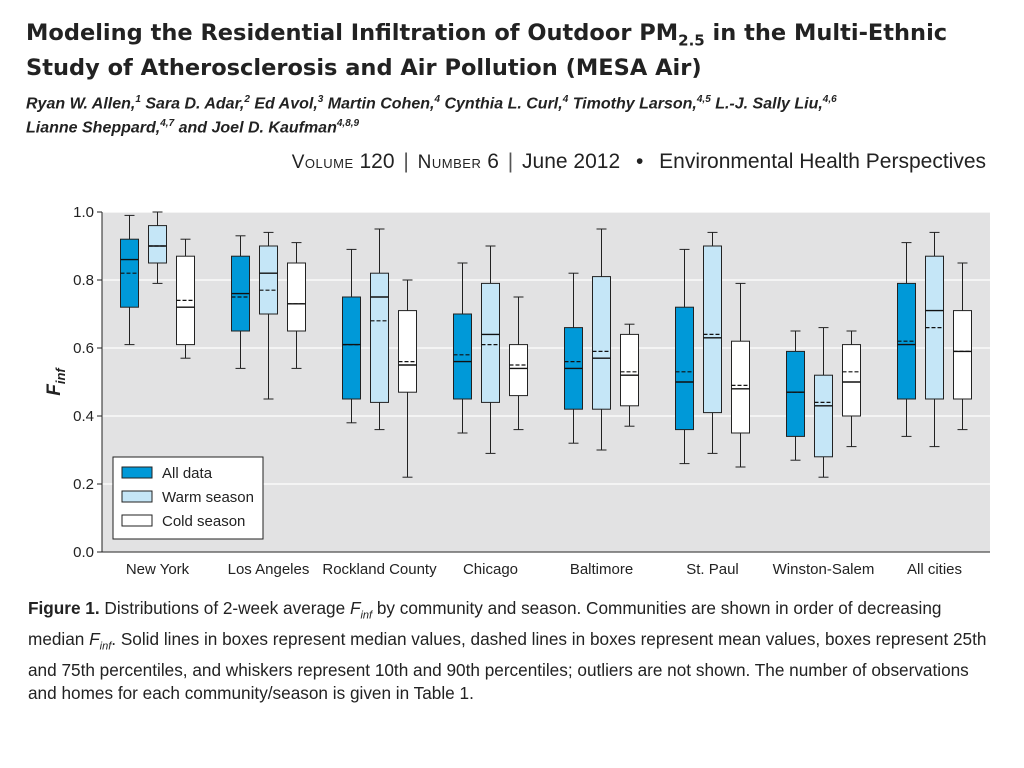 This screenshot has height=768, width=1024. Describe the element at coordinates (571, 161) in the screenshot. I see `issue-date: June 2012` at that location.